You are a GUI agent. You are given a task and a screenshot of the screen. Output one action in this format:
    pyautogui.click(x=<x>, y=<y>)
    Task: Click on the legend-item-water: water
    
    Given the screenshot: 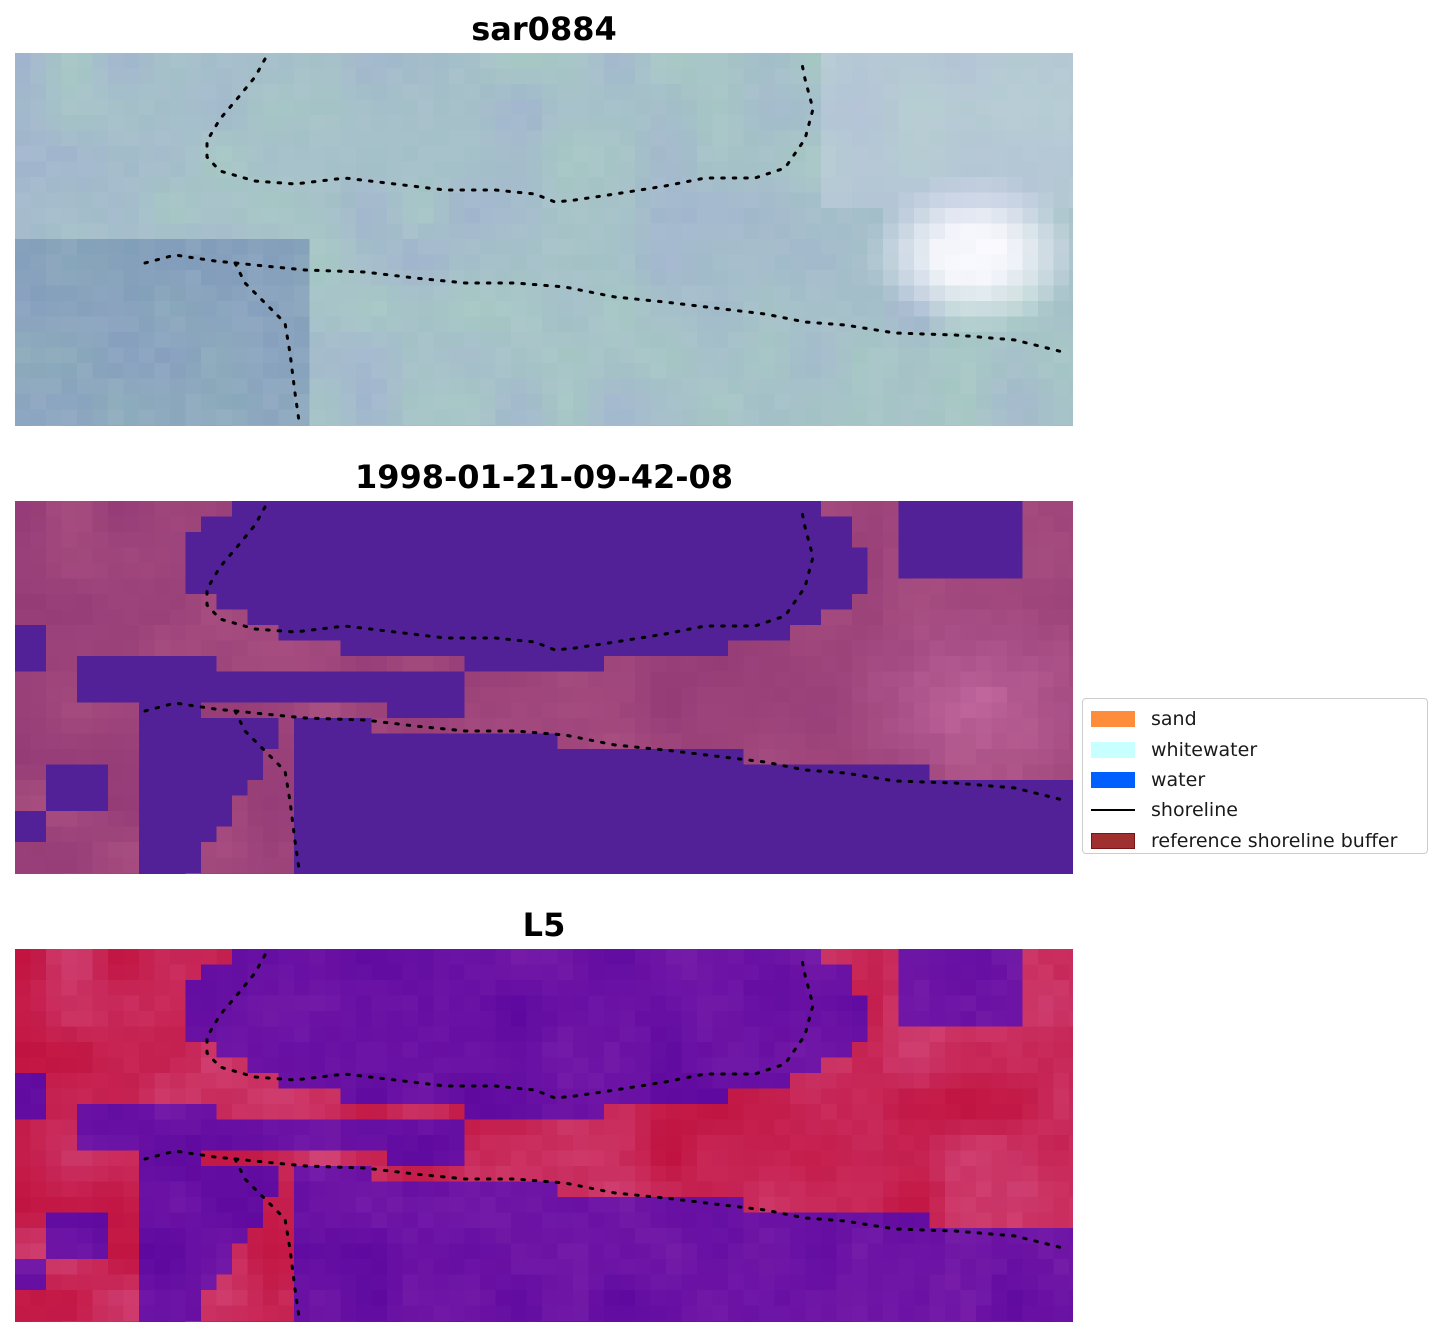 What is the action you would take?
    pyautogui.click(x=1255, y=780)
    